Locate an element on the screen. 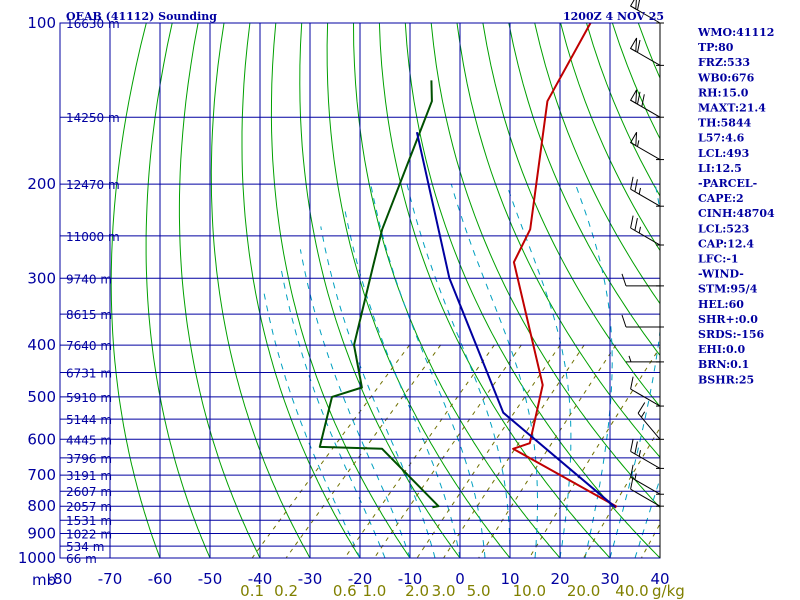 The height and width of the screenshot is (600, 800). index-line: RH:15.0 is located at coordinates (723, 92).